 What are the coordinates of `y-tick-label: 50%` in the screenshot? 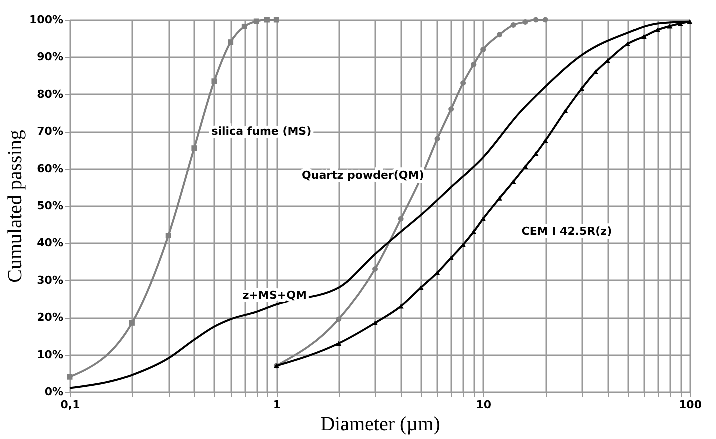 It's located at (50, 206).